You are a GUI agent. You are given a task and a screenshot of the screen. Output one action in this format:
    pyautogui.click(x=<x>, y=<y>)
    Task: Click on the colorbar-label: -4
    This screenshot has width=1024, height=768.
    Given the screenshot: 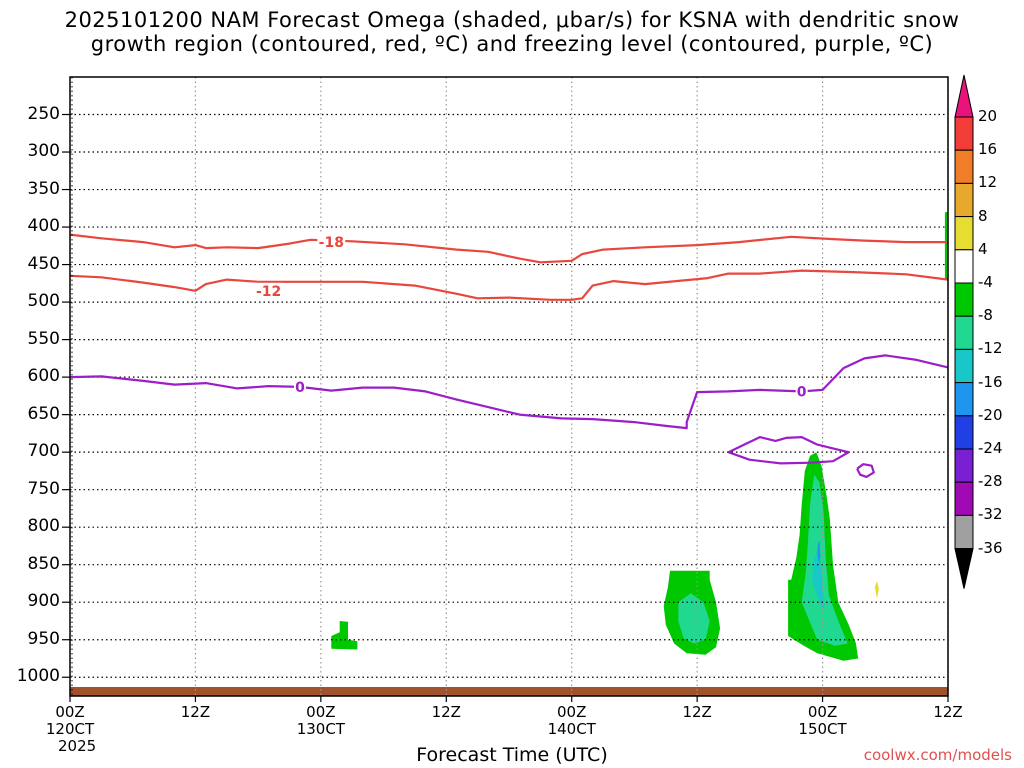 What is the action you would take?
    pyautogui.click(x=985, y=282)
    